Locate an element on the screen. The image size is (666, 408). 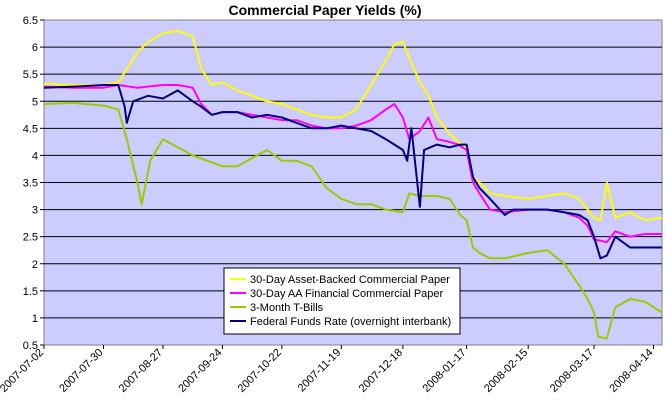
x-tick-label: 2008-03-17 is located at coordinates (572, 371).